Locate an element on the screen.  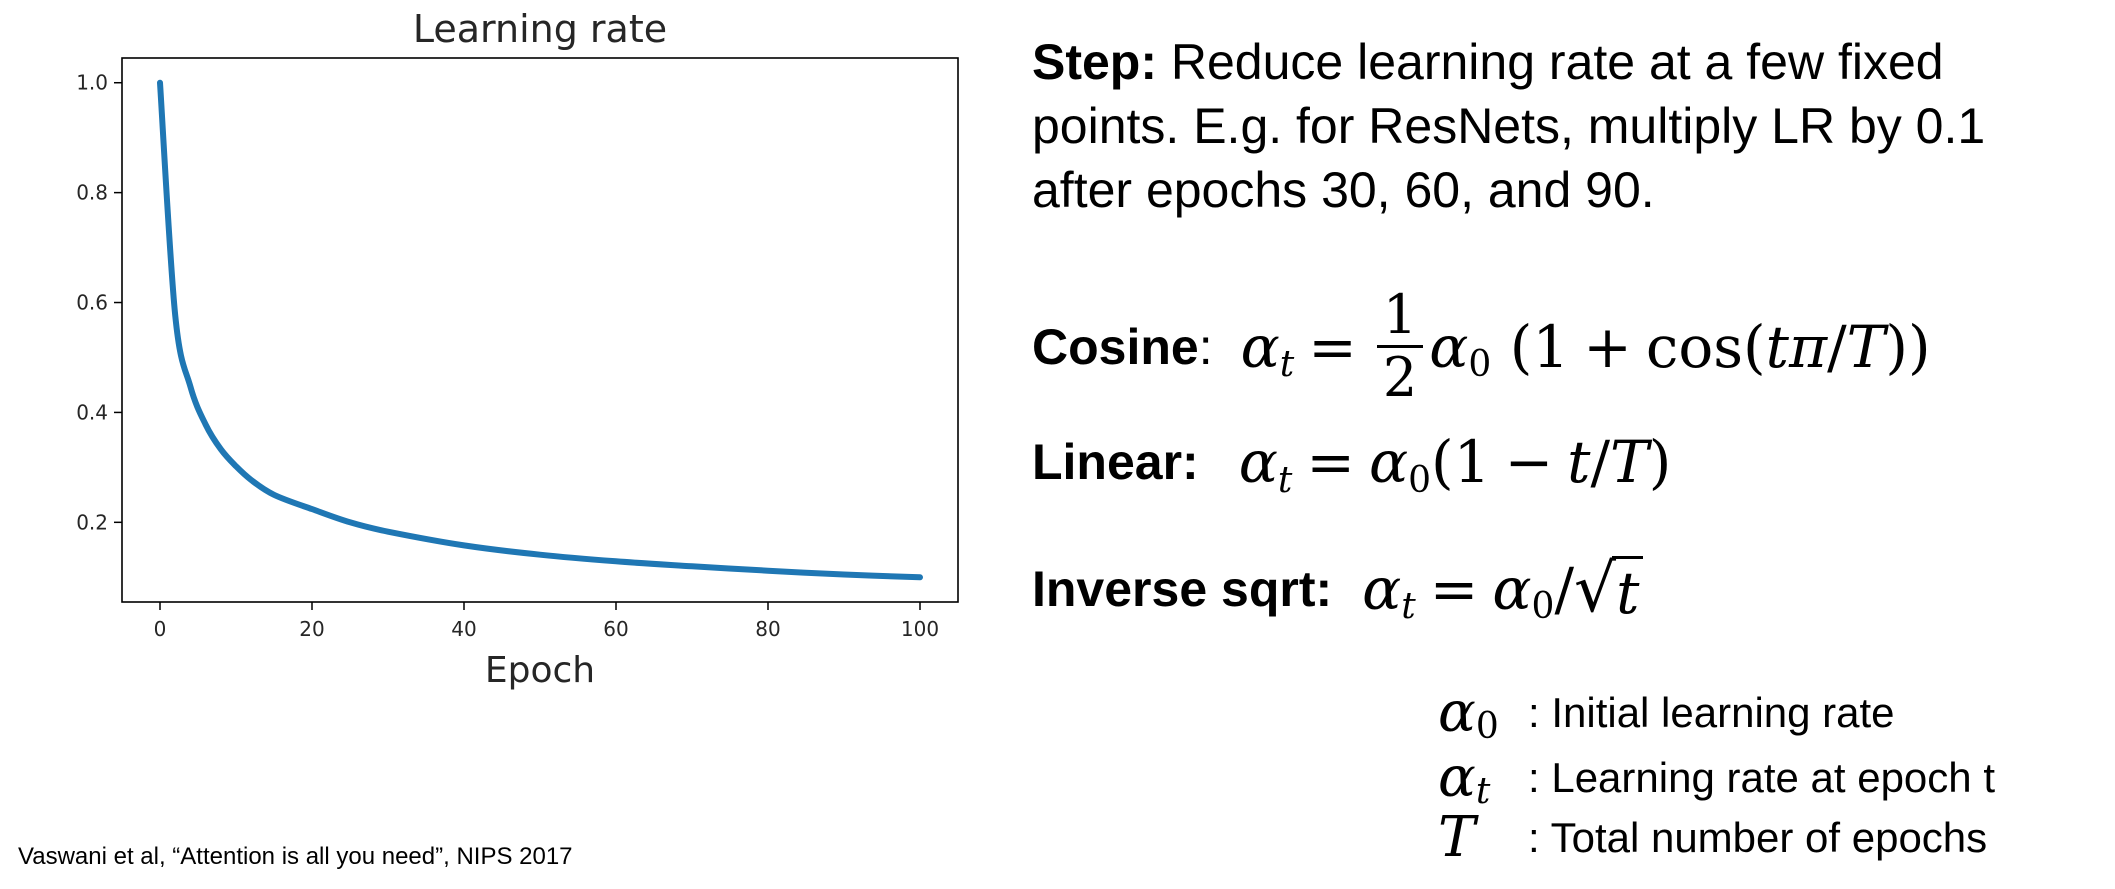
chart-title: Learning rate is located at coordinates (540, 29).